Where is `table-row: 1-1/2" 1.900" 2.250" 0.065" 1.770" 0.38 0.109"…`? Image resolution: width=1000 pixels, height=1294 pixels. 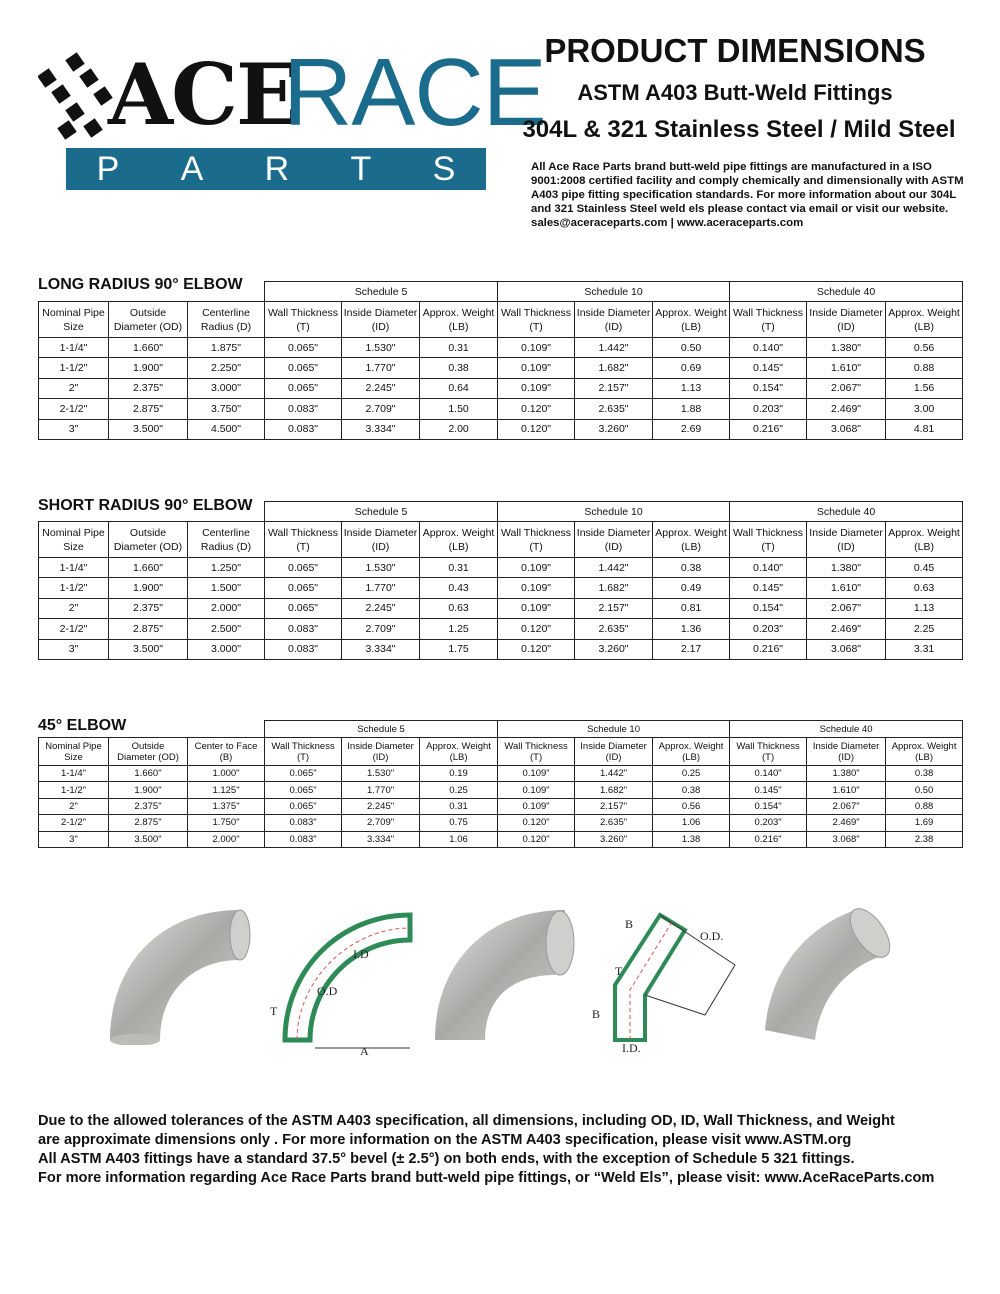
table-row: 1-1/2" 1.900" 2.250" 0.065" 1.770" 0.38 0.109"… is located at coordinates (501, 368).